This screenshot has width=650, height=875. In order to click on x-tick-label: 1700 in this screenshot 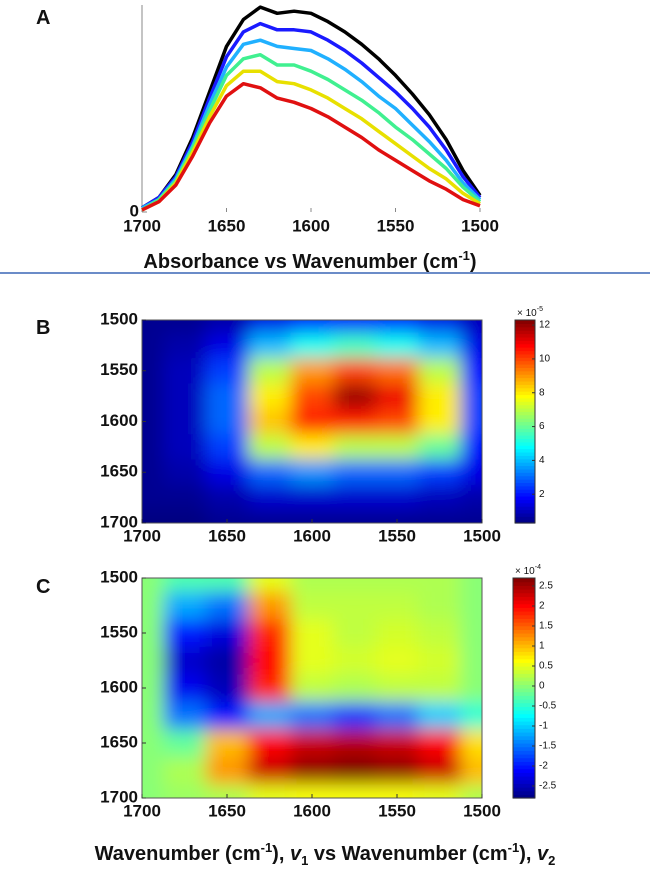, I will do `click(142, 225)`.